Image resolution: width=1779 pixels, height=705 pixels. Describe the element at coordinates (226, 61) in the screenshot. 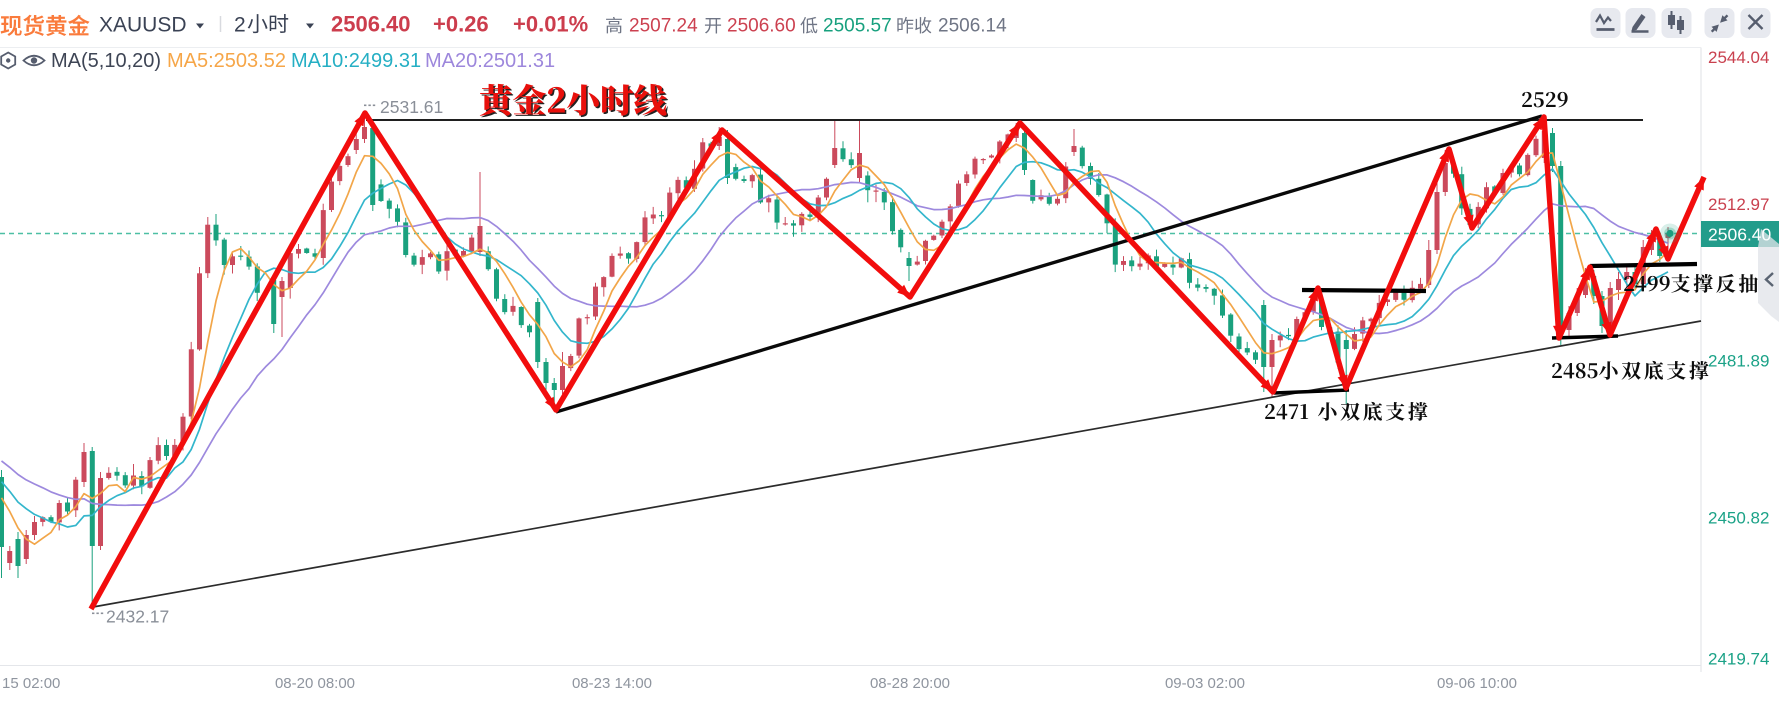

I see `svg-text: MA5:2503.52` at that location.